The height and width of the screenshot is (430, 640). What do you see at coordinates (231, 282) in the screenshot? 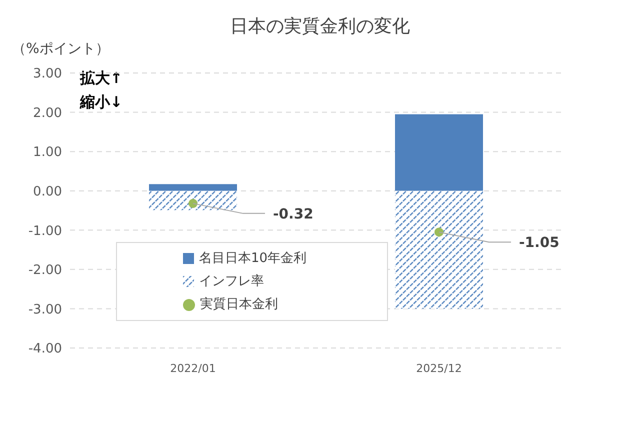
I see `legend-label: インフレ率` at bounding box center [231, 282].